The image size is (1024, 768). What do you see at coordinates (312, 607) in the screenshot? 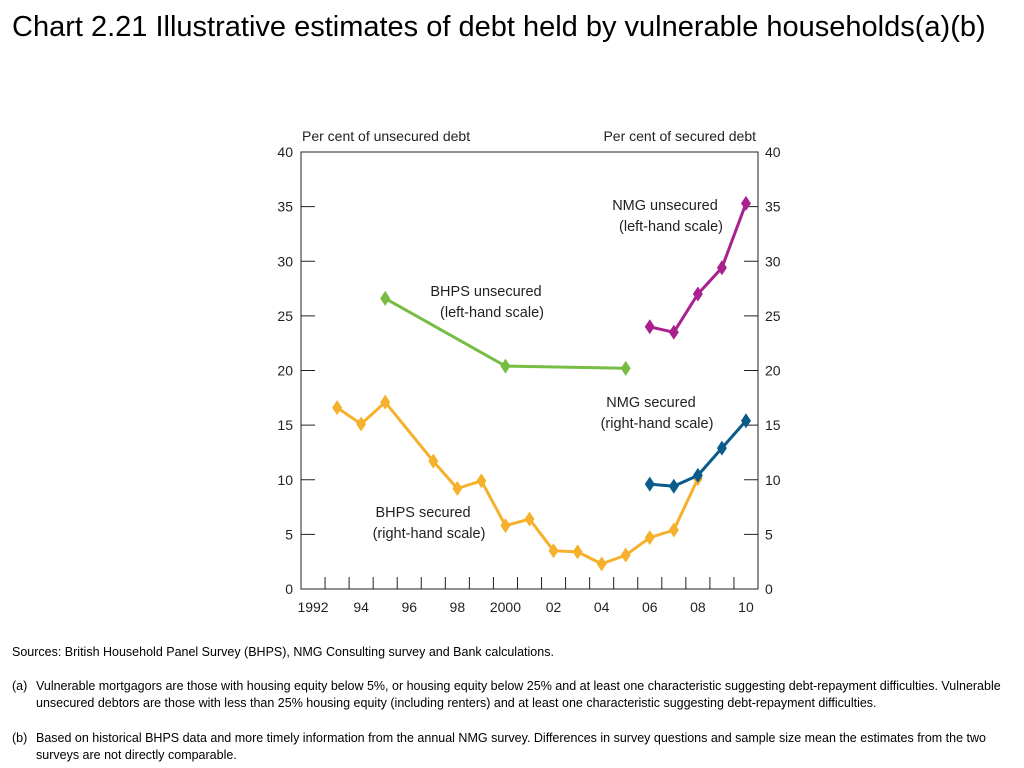
I see `x-tick-label: 1992` at bounding box center [312, 607].